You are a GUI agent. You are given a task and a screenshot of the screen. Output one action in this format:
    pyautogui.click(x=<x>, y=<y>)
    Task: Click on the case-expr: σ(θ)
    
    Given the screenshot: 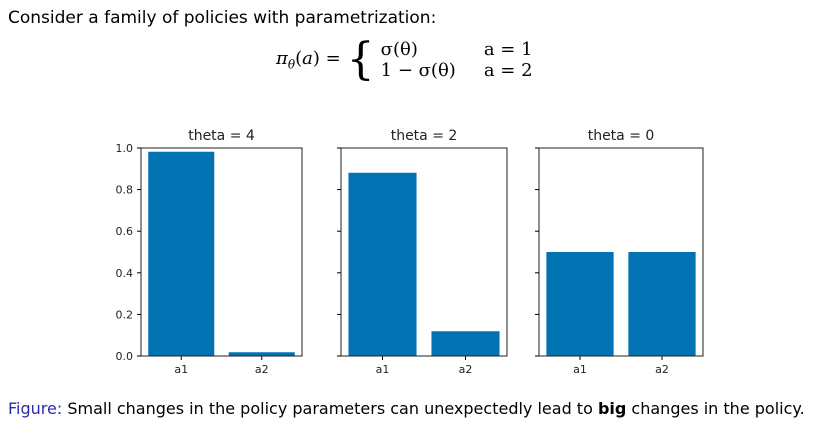 What is the action you would take?
    pyautogui.click(x=399, y=49)
    